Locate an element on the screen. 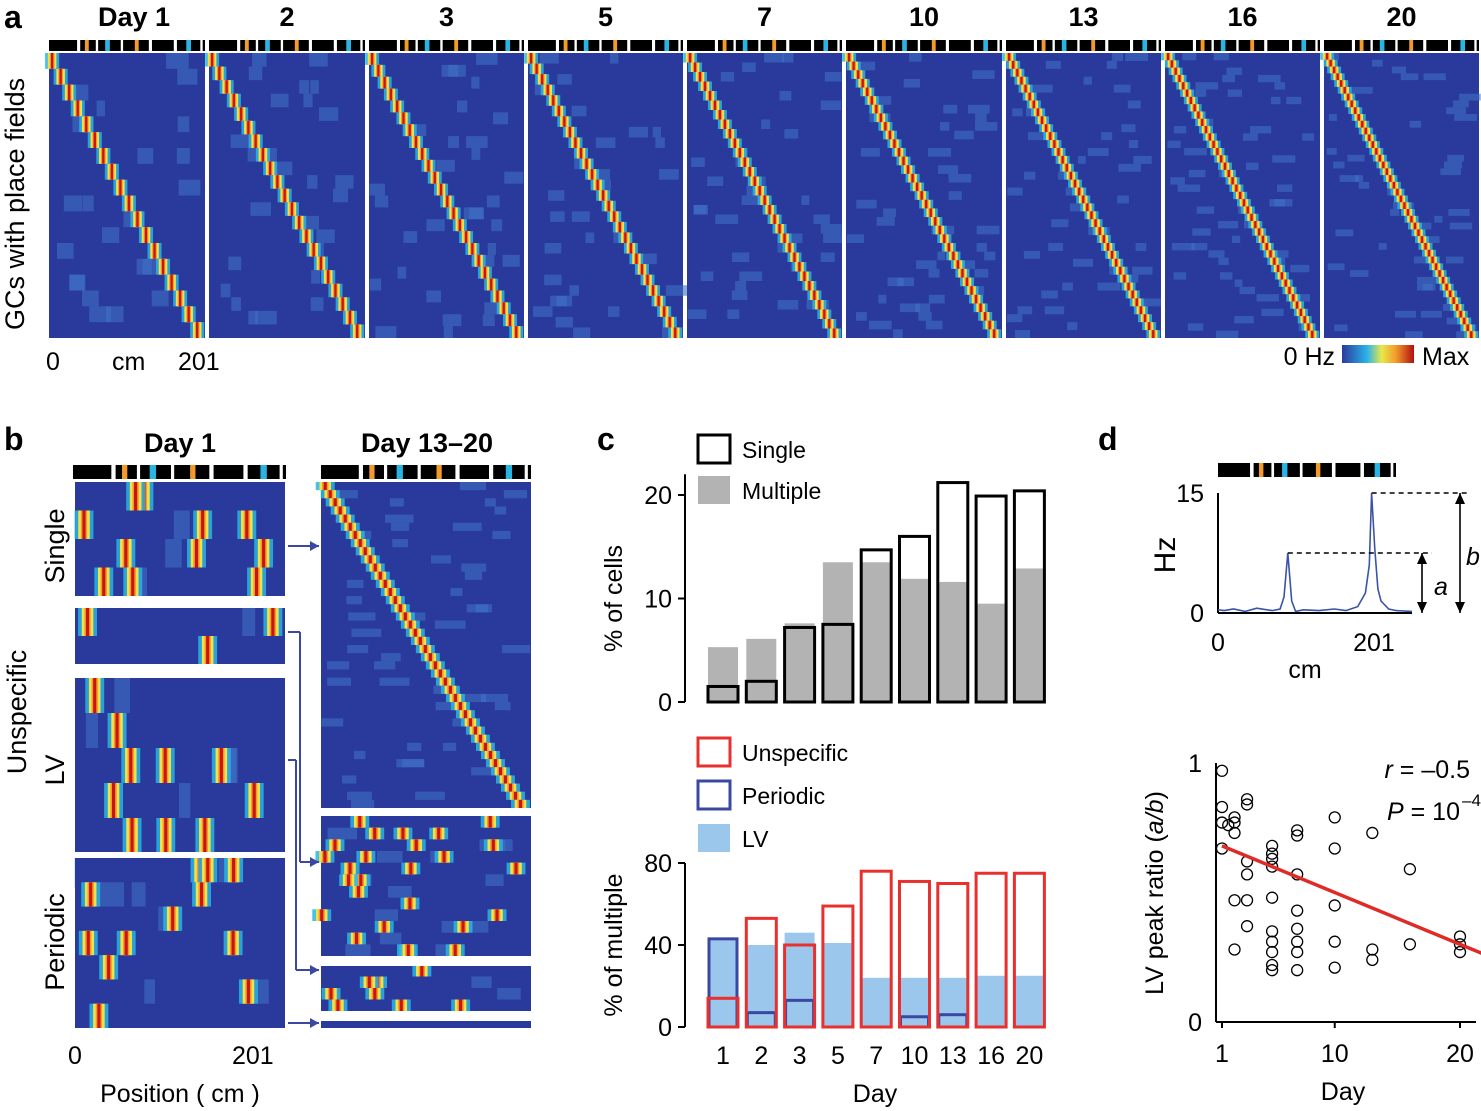  x-tick-label: 1 is located at coordinates (1222, 1054).